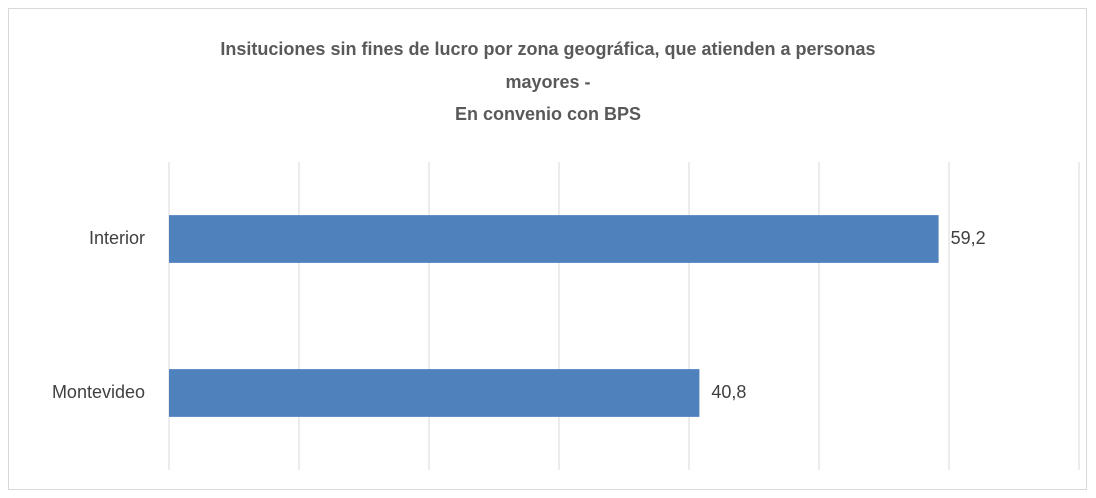 This screenshot has width=1096, height=498. What do you see at coordinates (547, 82) in the screenshot?
I see `chart-title: mayores -` at bounding box center [547, 82].